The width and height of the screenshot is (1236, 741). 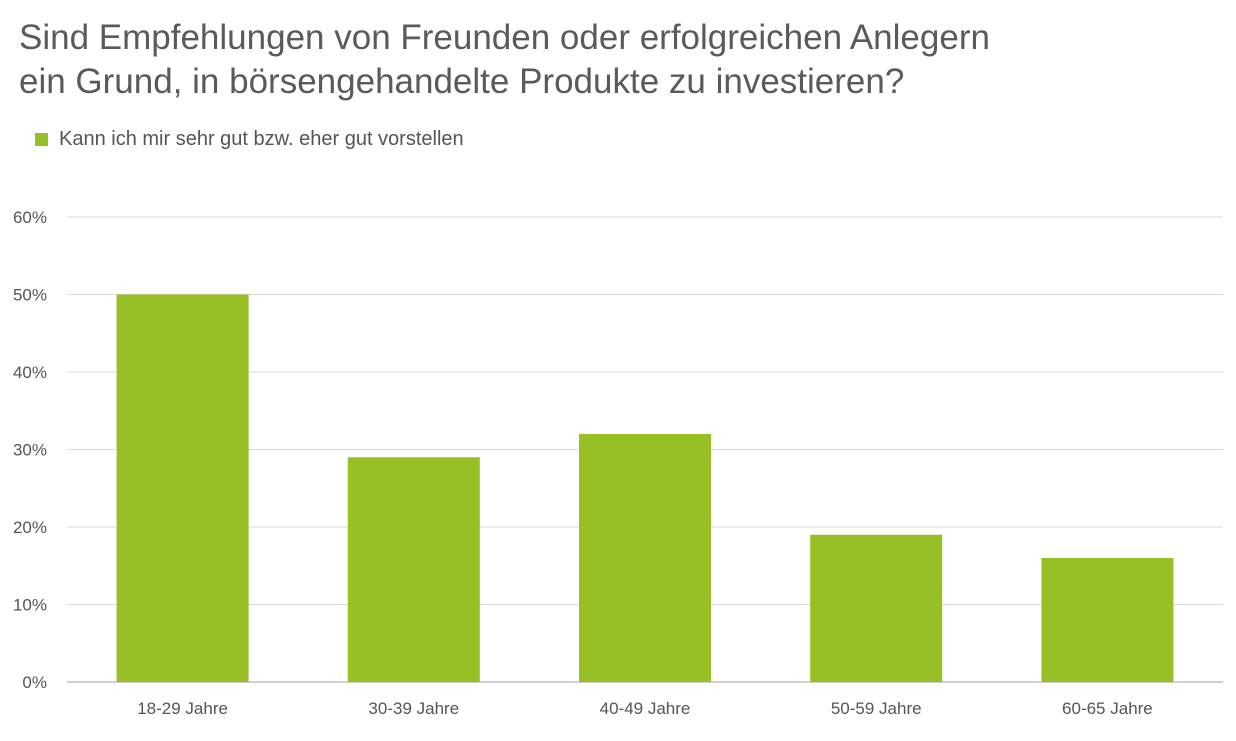 I want to click on bar-30-39-jahre, so click(x=413, y=569).